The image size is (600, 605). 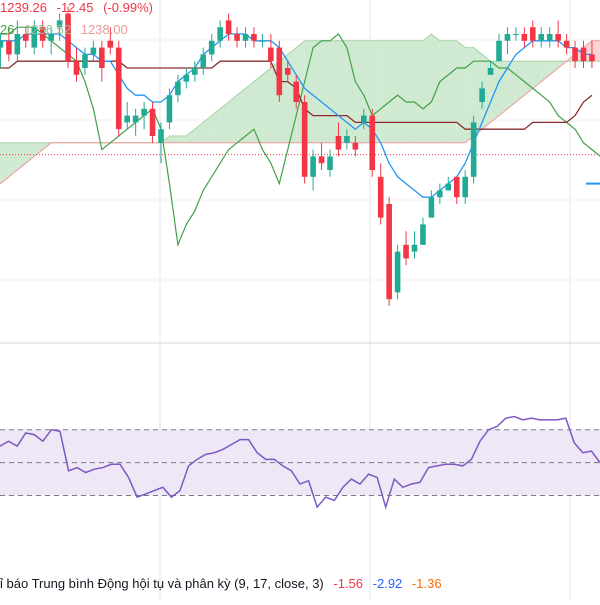 I want to click on ichimoku-value-2: 1256.52, so click(x=47, y=29).